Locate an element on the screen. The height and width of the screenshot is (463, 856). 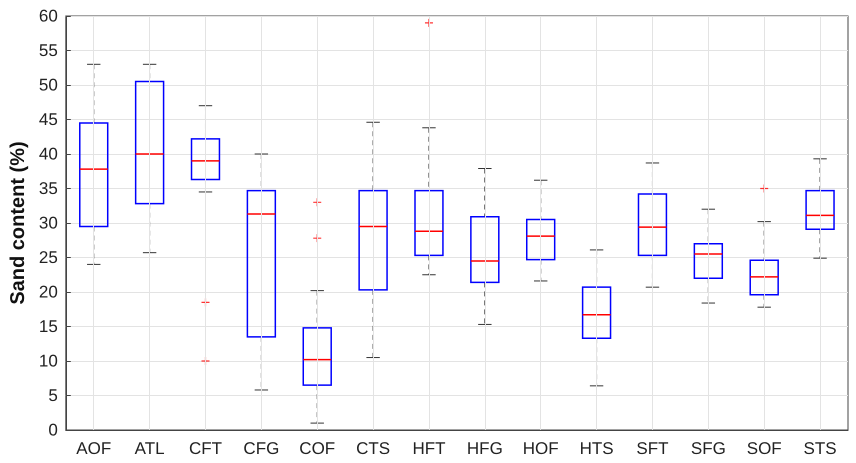
y-tick-label: 50 is located at coordinates (48, 85).